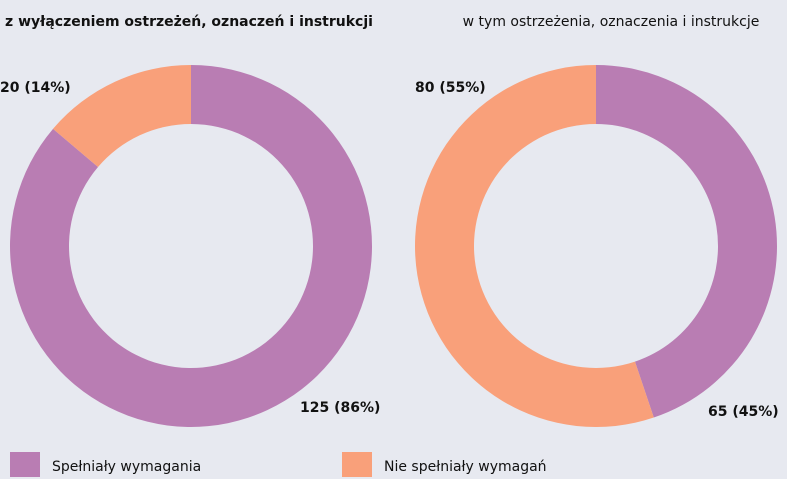 Image resolution: width=787 pixels, height=479 pixels. I want to click on donut-slice, so click(122, 116).